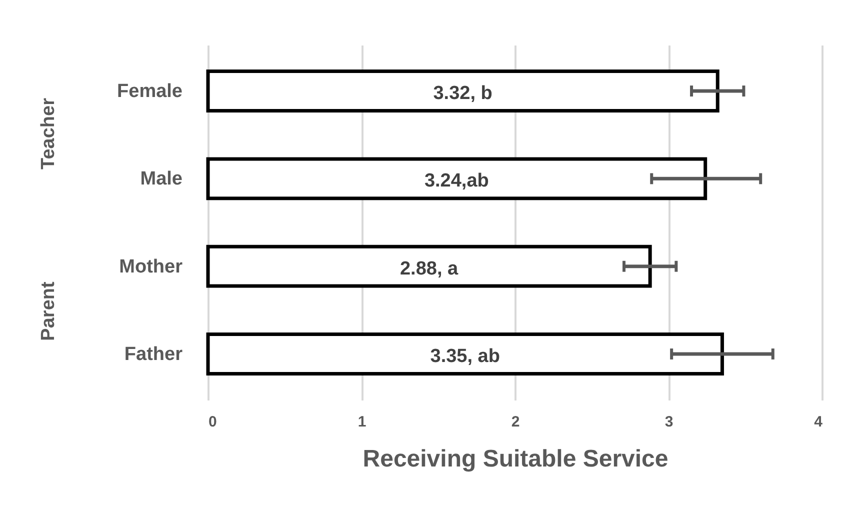  Describe the element at coordinates (212, 422) in the screenshot. I see `x-tick-label: 0` at that location.